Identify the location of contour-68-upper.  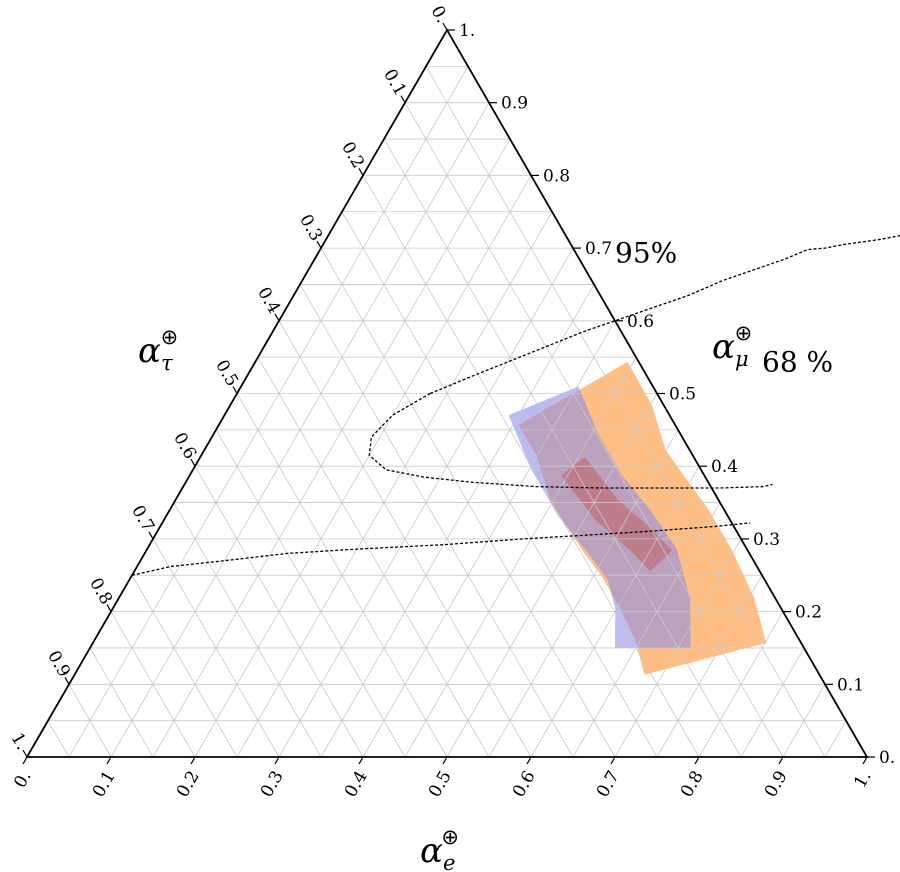
(664, 314).